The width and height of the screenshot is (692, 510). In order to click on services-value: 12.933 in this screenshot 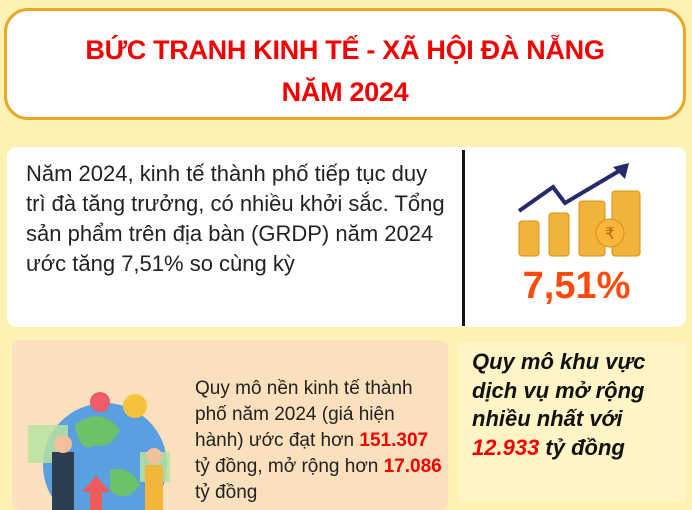, I will do `click(506, 447)`.